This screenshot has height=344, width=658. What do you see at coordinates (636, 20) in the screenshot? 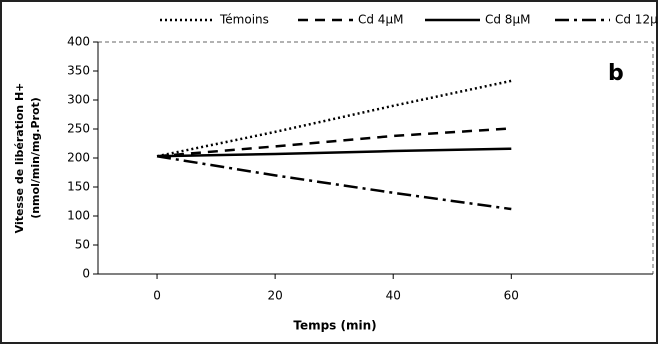
I see `legend-label: Cd 12µM` at bounding box center [636, 20].